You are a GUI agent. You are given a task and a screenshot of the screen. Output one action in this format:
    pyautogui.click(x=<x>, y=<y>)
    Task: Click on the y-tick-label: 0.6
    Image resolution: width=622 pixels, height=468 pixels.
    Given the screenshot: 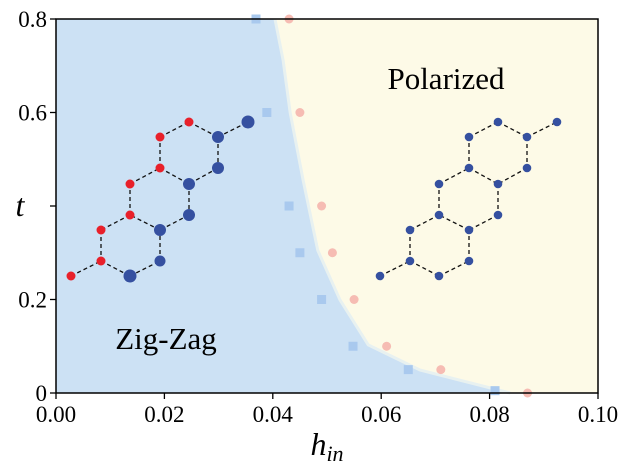 What is the action you would take?
    pyautogui.click(x=32, y=113)
    